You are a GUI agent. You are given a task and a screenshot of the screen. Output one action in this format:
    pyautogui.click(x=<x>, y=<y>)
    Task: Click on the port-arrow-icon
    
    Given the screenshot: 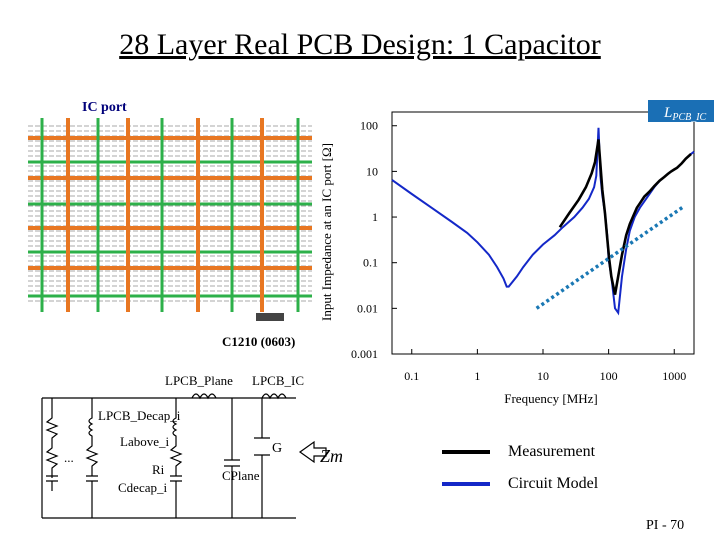 What is the action you would take?
    pyautogui.click(x=312, y=452)
    